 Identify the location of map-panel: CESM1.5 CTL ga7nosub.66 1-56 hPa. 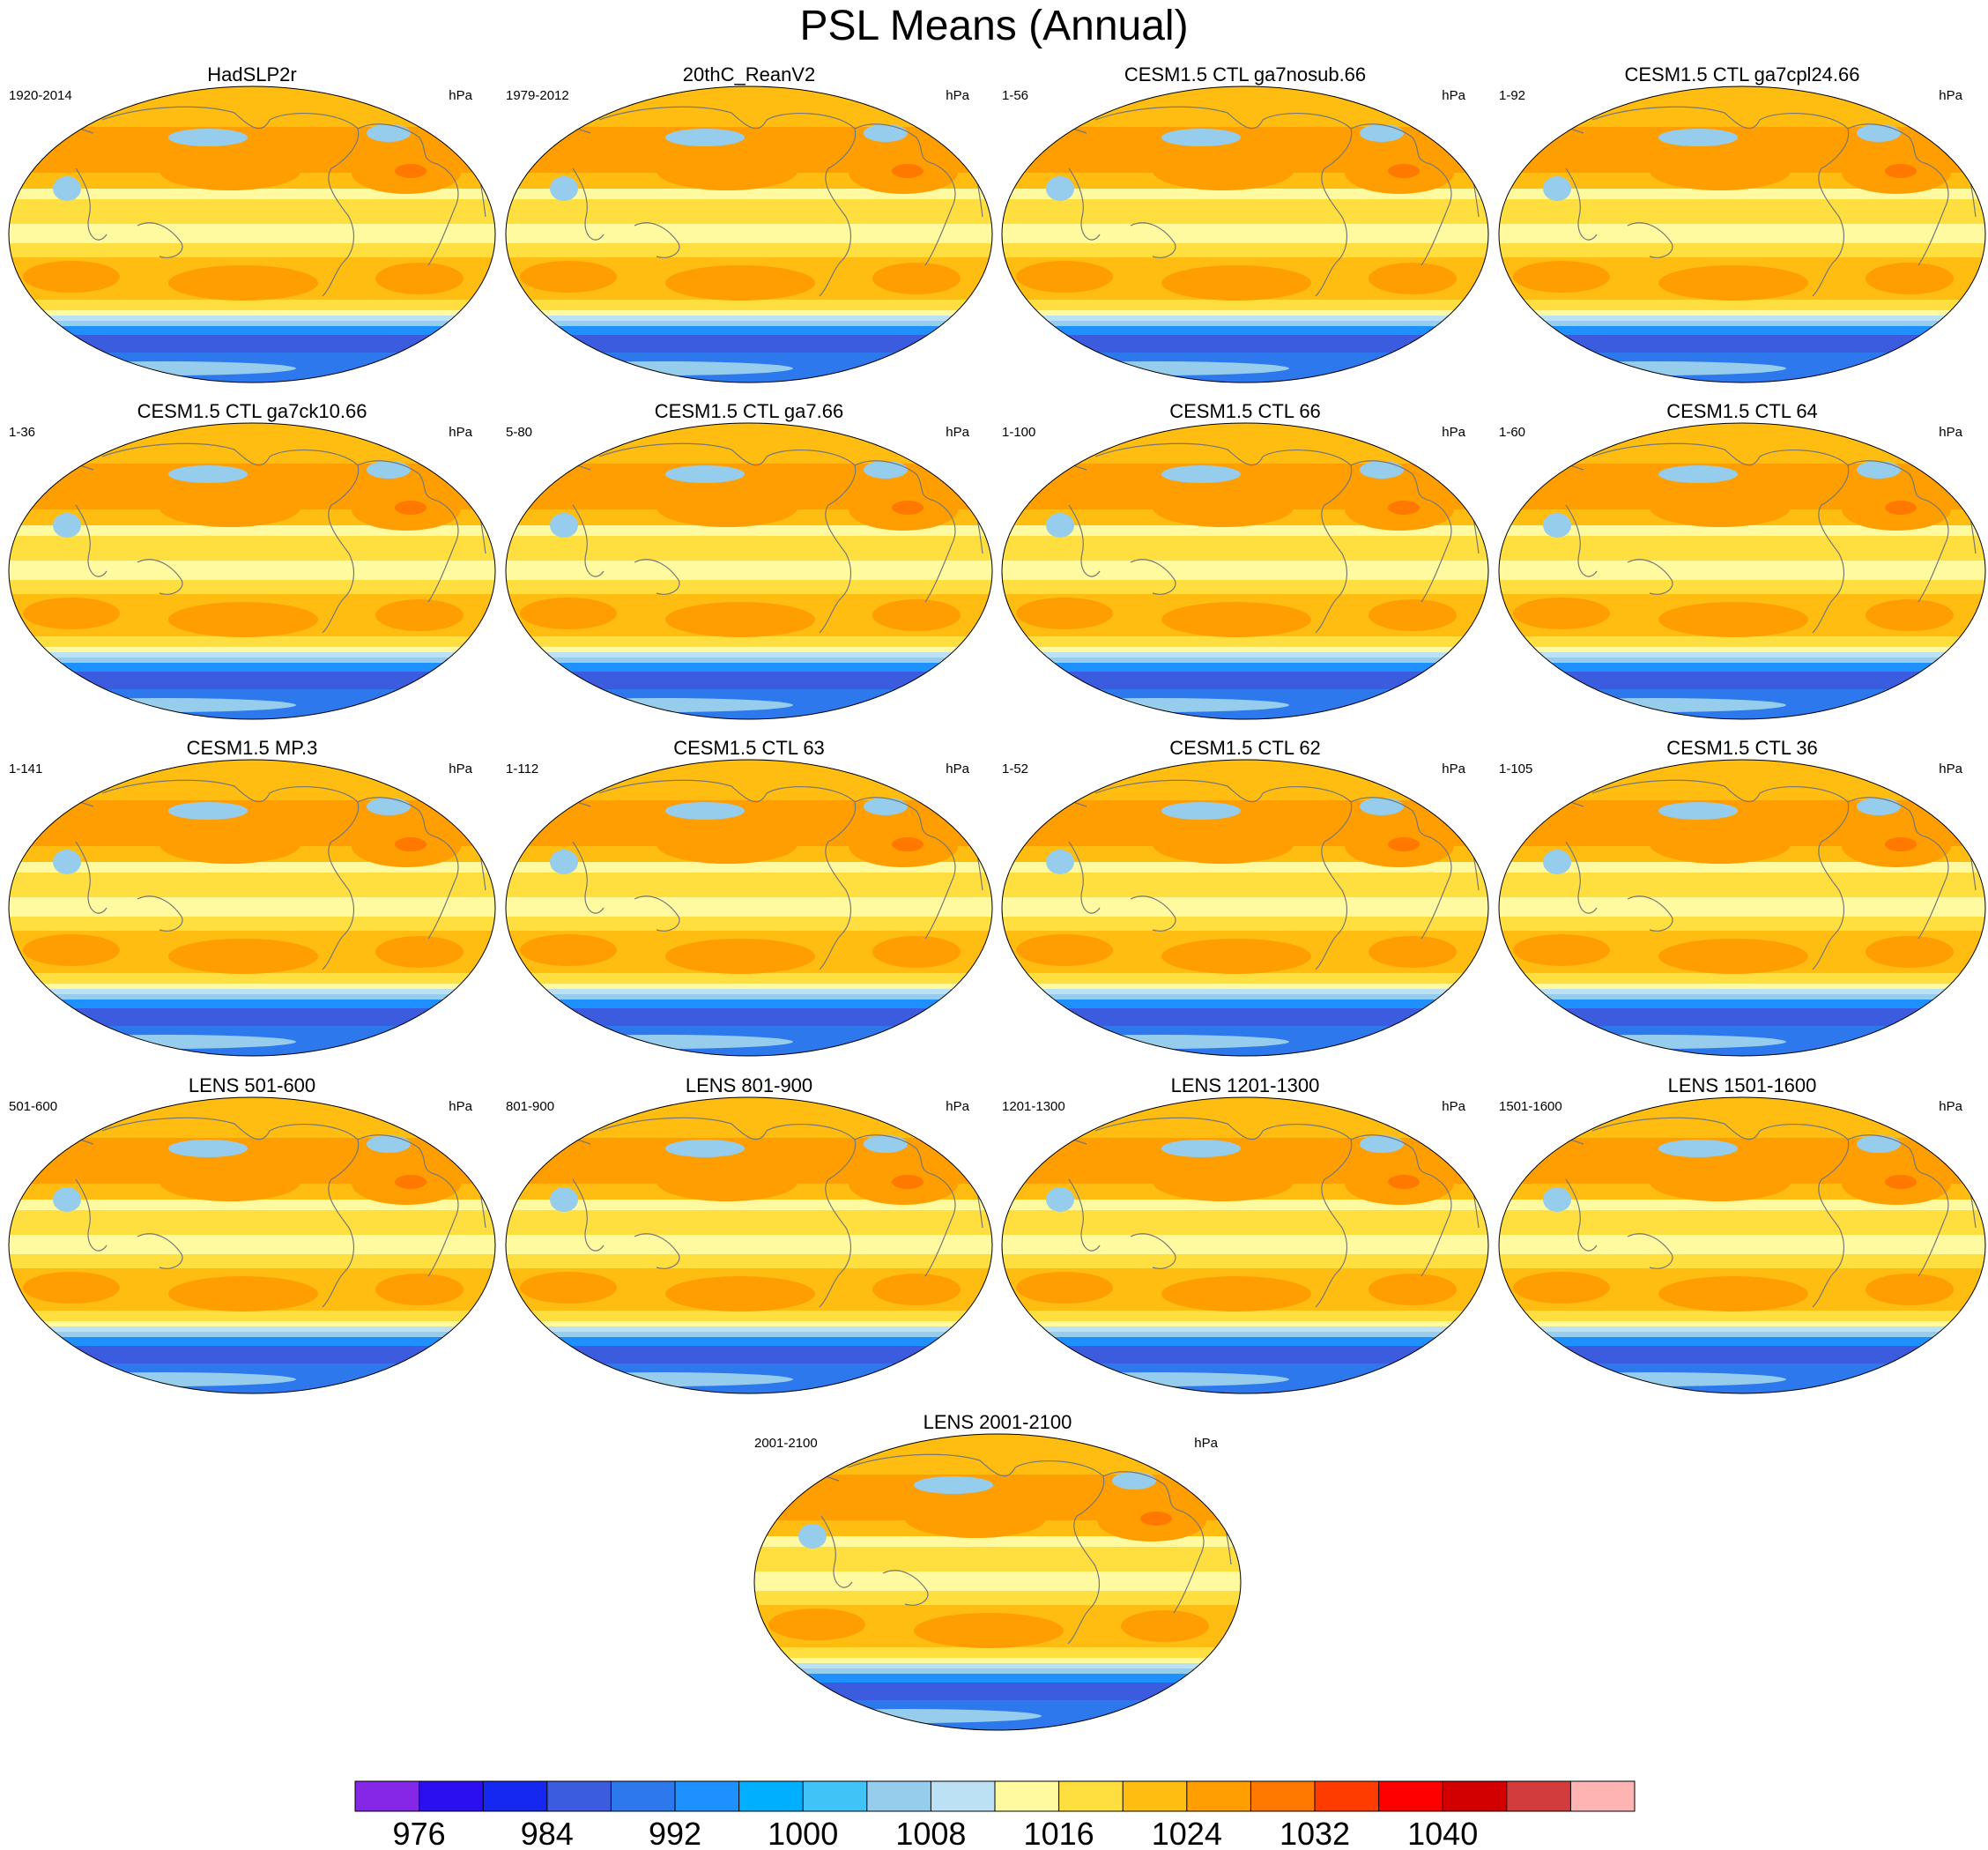
(1245, 223).